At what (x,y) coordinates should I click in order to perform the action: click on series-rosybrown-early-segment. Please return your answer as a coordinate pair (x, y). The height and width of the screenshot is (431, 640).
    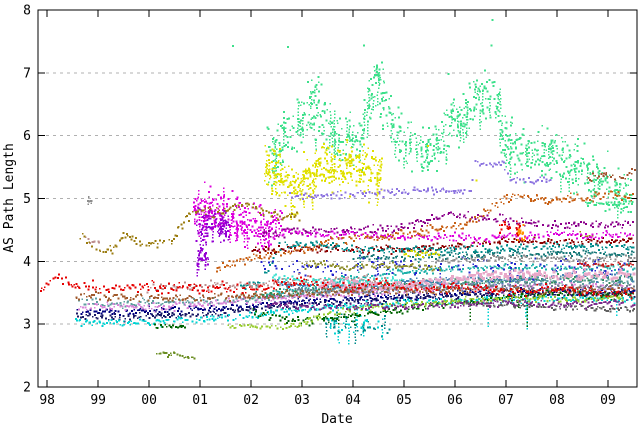
    Looking at the image, I should click on (92, 240).